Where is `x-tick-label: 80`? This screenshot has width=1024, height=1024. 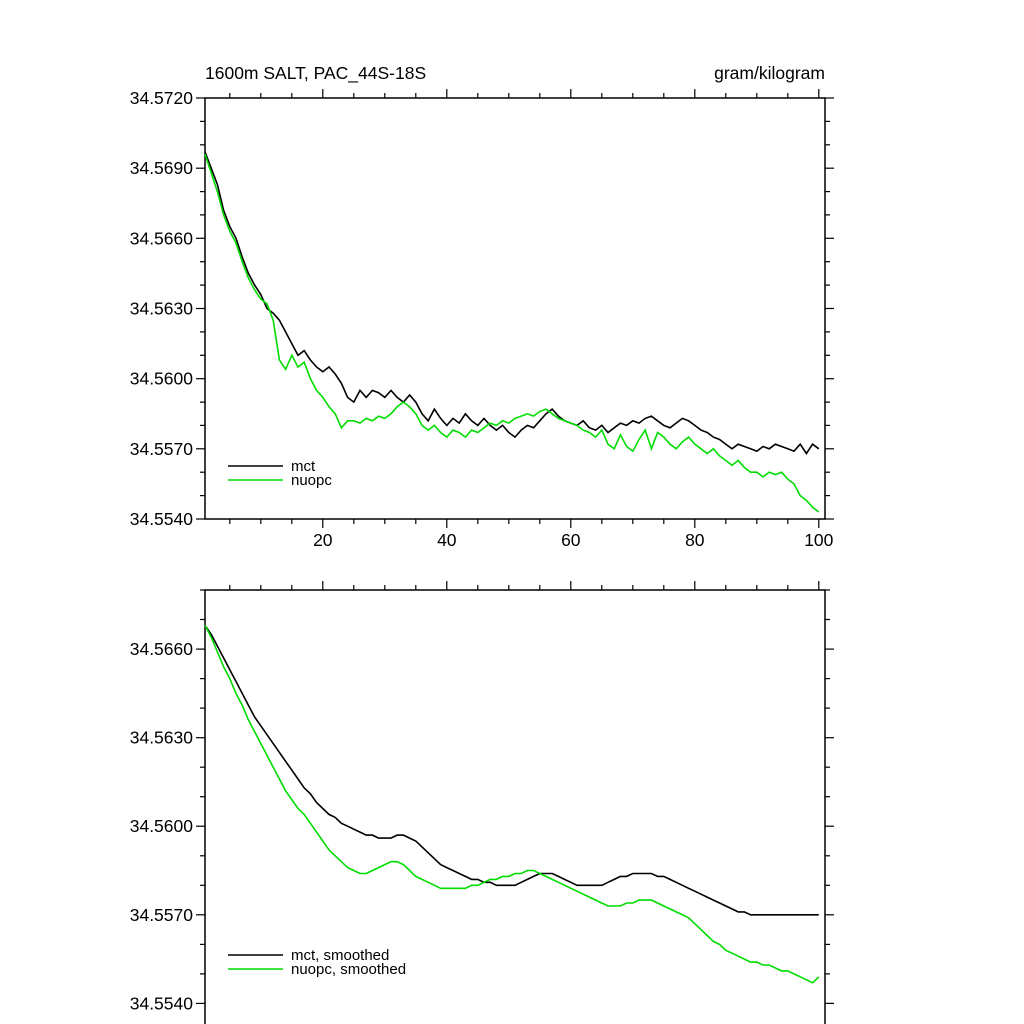 x-tick-label: 80 is located at coordinates (695, 540).